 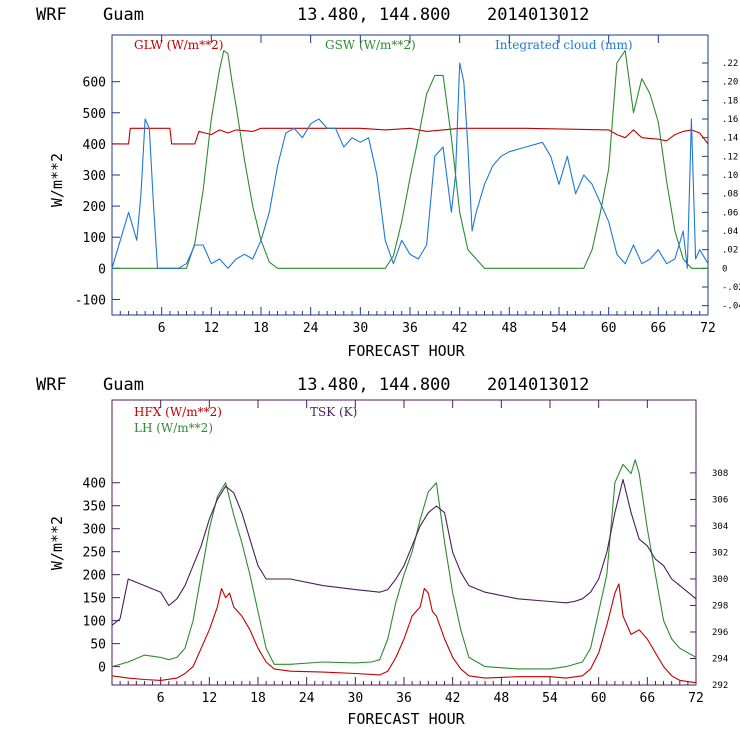 I want to click on y2-tick-label-1-0: -.04, so click(x=731, y=307).